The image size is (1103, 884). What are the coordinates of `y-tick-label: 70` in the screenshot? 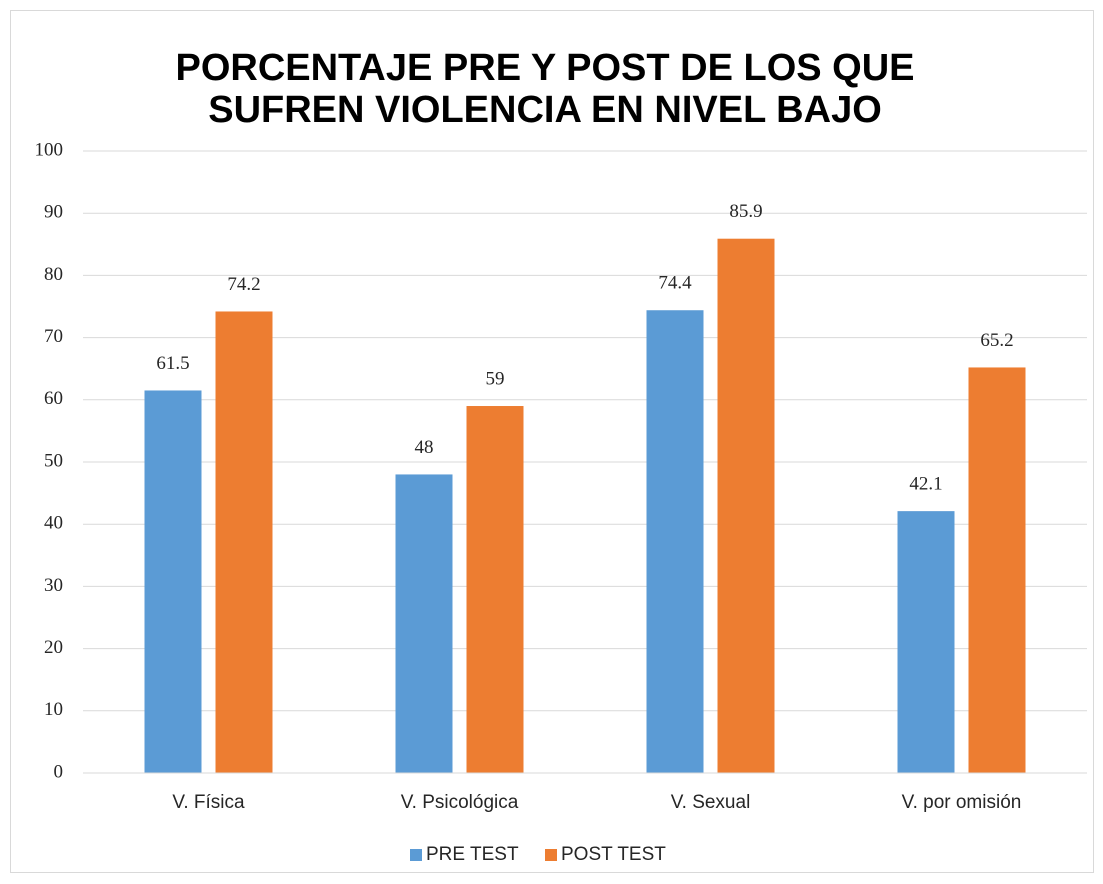 It's located at (53, 336).